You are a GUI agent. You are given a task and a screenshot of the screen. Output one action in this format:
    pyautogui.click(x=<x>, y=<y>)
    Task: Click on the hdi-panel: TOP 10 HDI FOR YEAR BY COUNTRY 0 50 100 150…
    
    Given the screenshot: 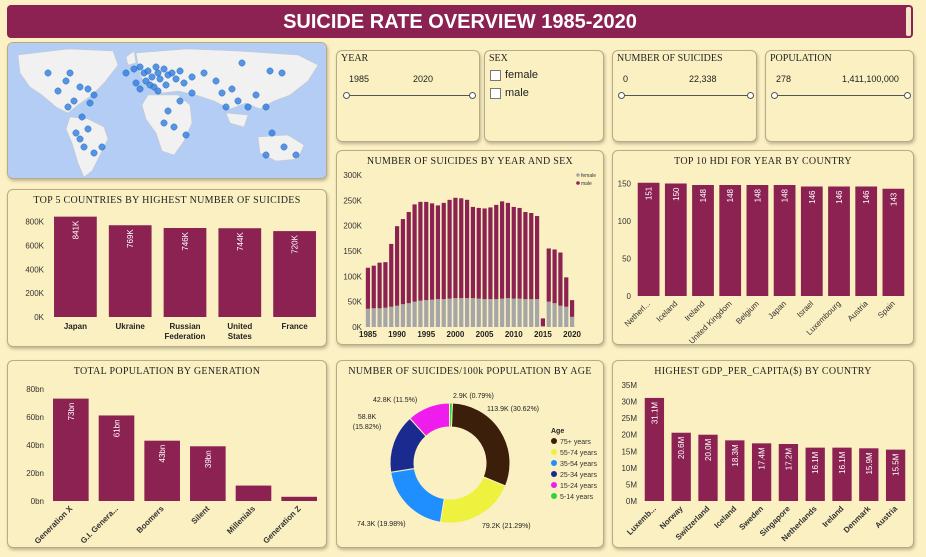 What is the action you would take?
    pyautogui.click(x=763, y=248)
    